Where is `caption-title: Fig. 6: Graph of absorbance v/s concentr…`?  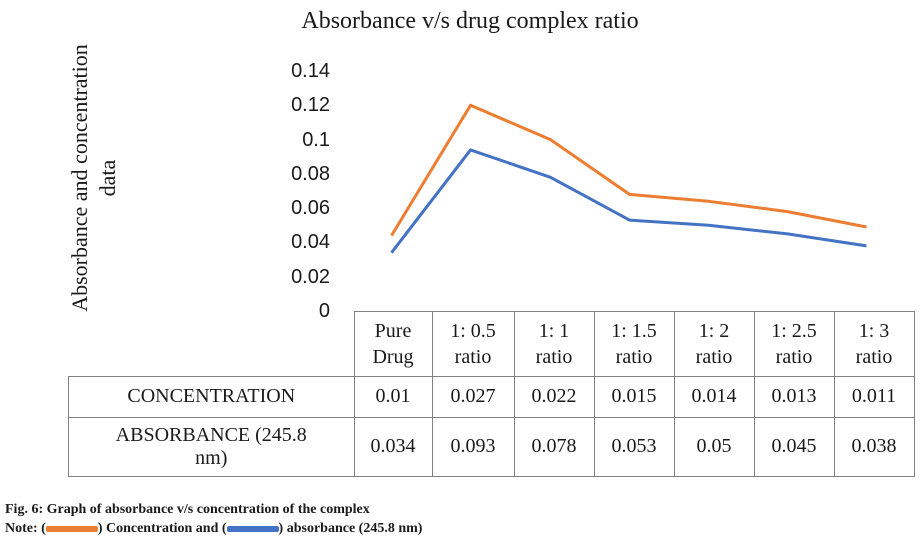
caption-title: Fig. 6: Graph of absorbance v/s concentr… is located at coordinates (187, 509).